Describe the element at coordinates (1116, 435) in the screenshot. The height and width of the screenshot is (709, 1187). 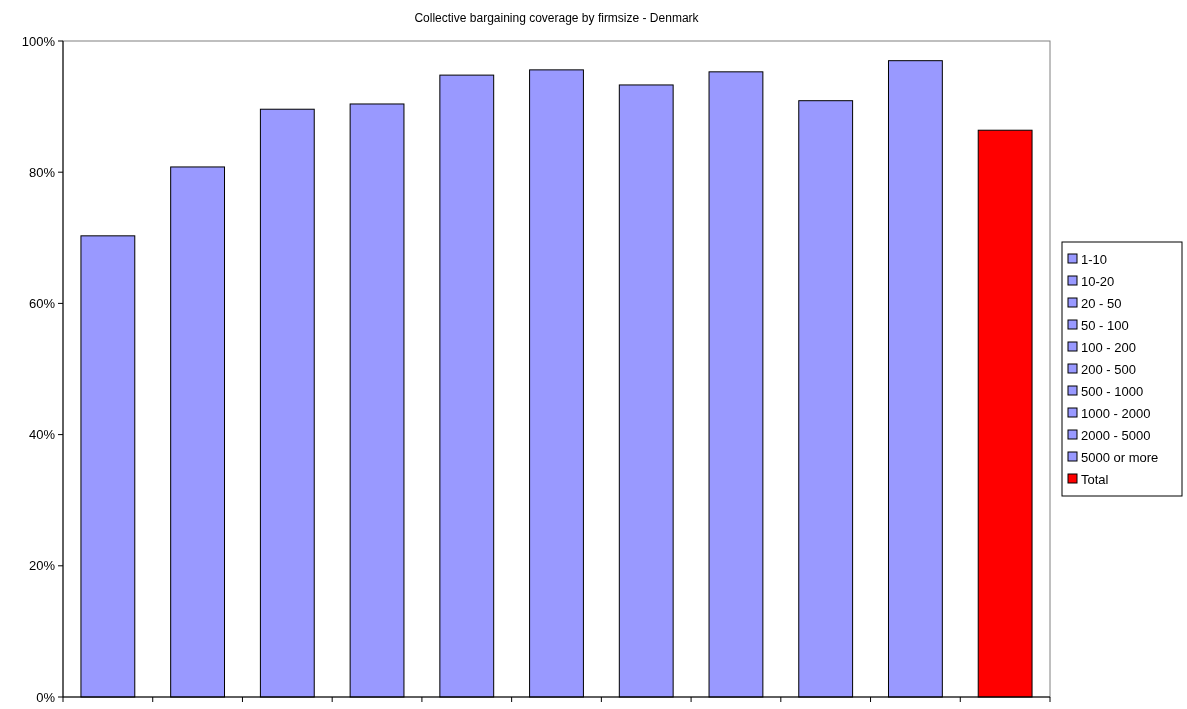
I see `legend-label: 2000 - 5000` at that location.